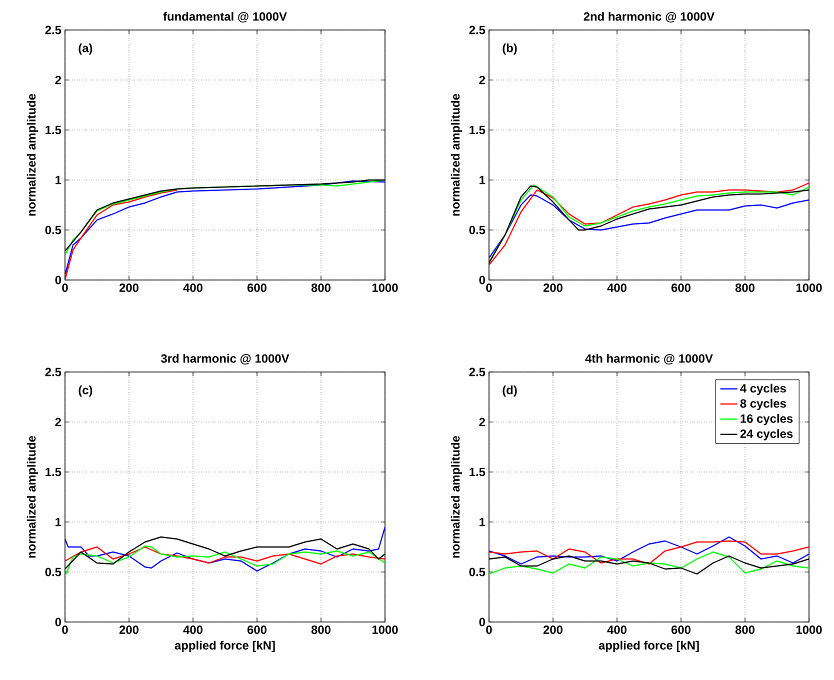 This screenshot has height=680, width=834. I want to click on chart-title: 4th harmonic @ 1000V, so click(649, 359).